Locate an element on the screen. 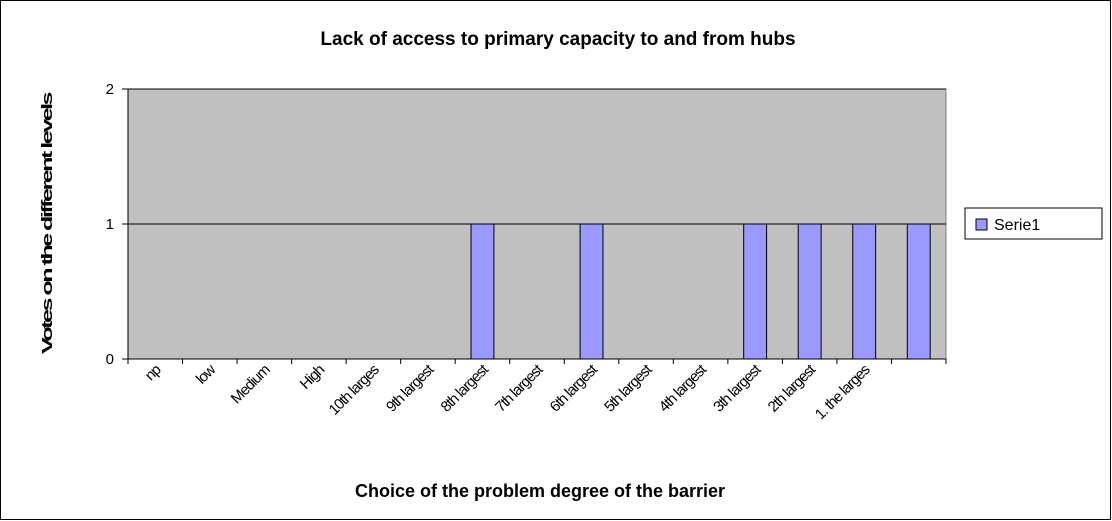  x-tick-label-9: 5th largest is located at coordinates (628, 388).